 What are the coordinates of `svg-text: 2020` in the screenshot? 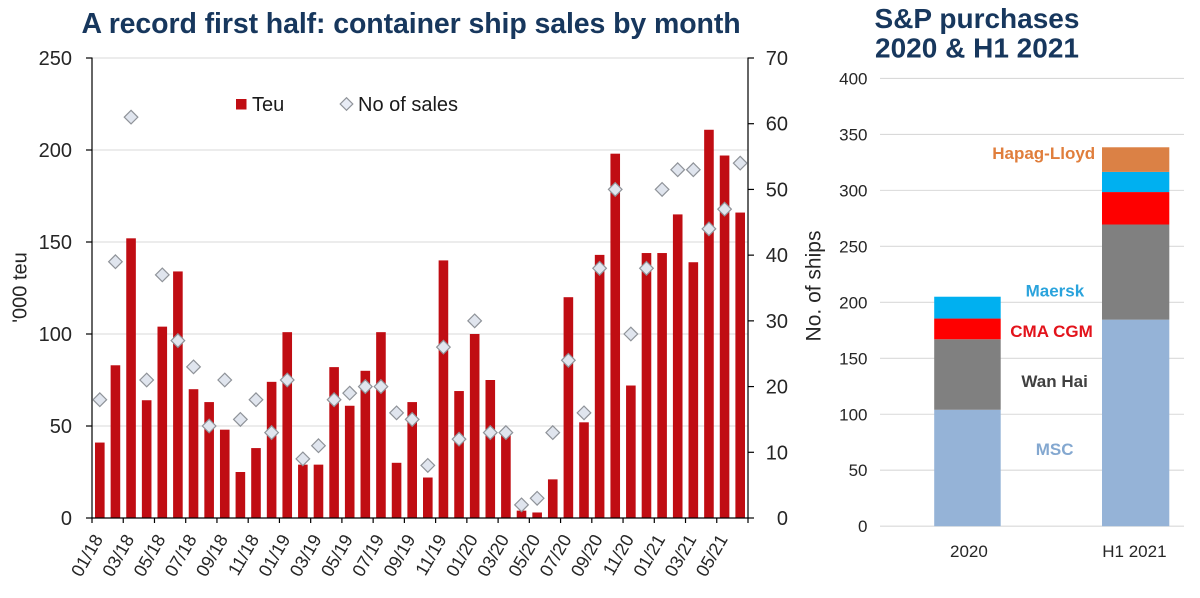 It's located at (969, 551).